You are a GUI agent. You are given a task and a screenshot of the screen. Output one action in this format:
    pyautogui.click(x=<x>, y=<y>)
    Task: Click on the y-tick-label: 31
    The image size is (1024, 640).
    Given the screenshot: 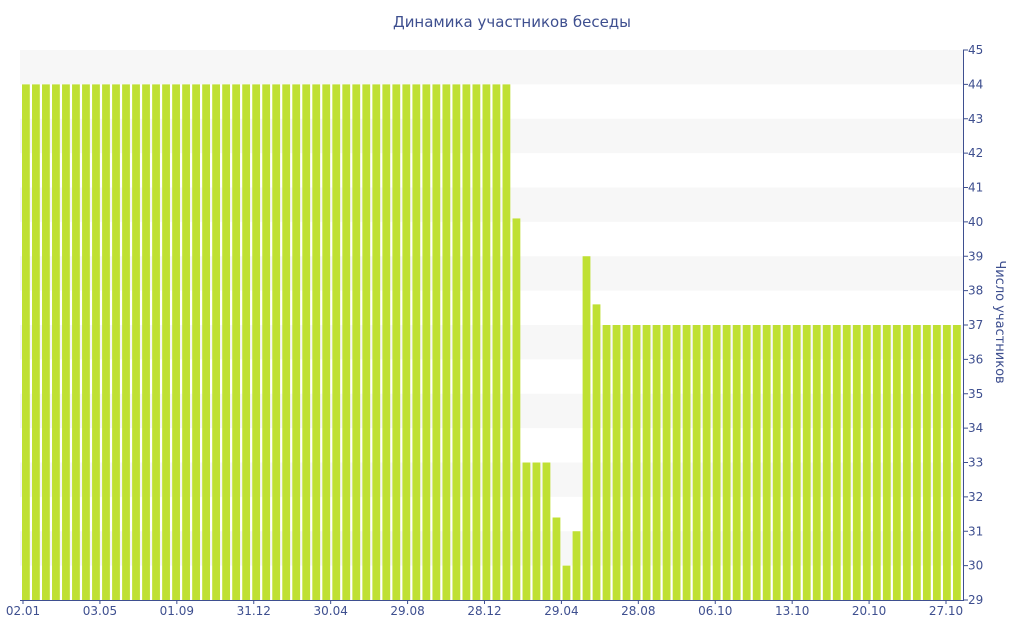 What is the action you would take?
    pyautogui.click(x=975, y=531)
    